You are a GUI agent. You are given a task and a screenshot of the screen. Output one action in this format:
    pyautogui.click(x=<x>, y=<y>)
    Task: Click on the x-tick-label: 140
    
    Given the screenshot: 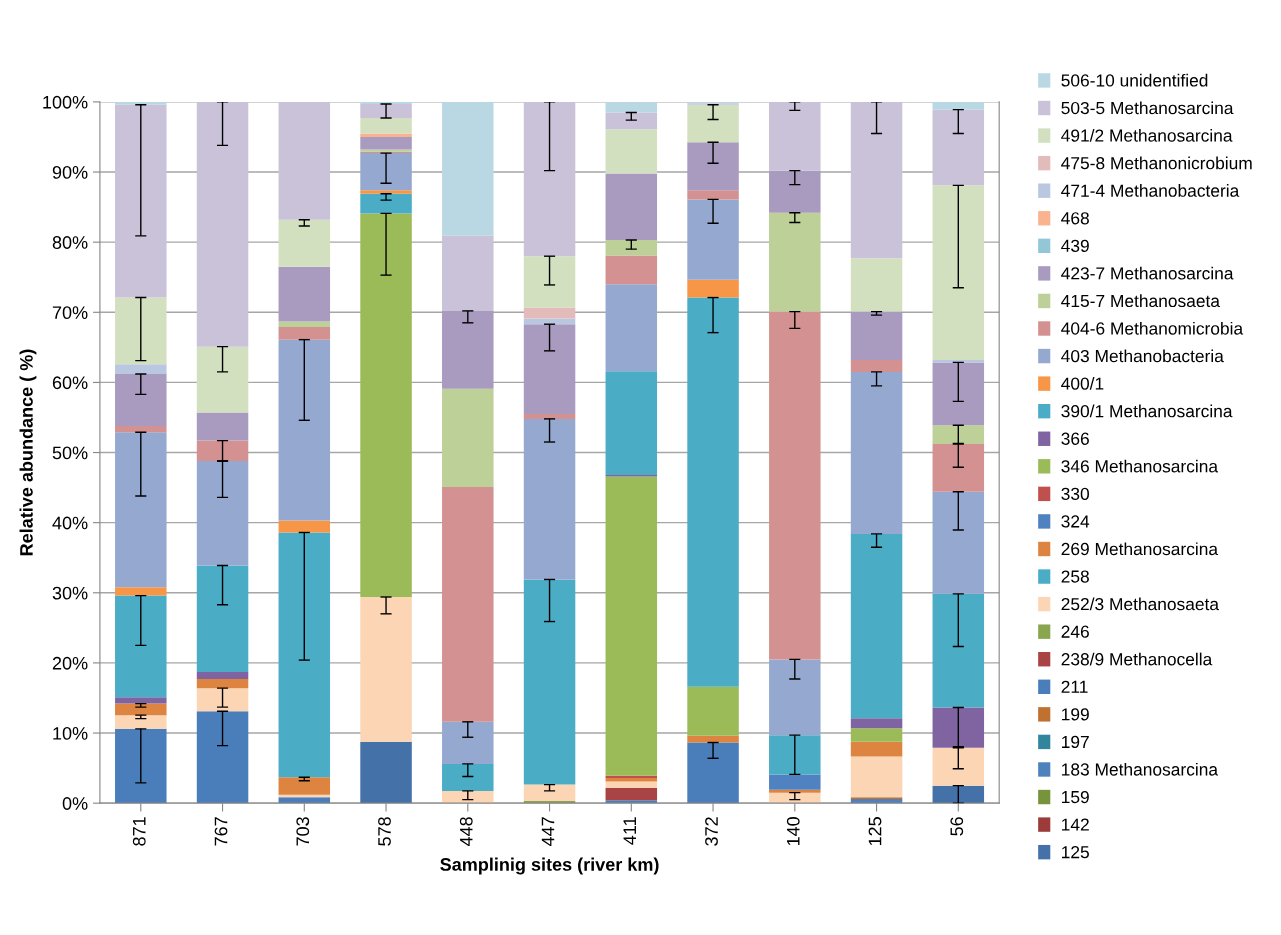 What is the action you would take?
    pyautogui.click(x=793, y=831)
    